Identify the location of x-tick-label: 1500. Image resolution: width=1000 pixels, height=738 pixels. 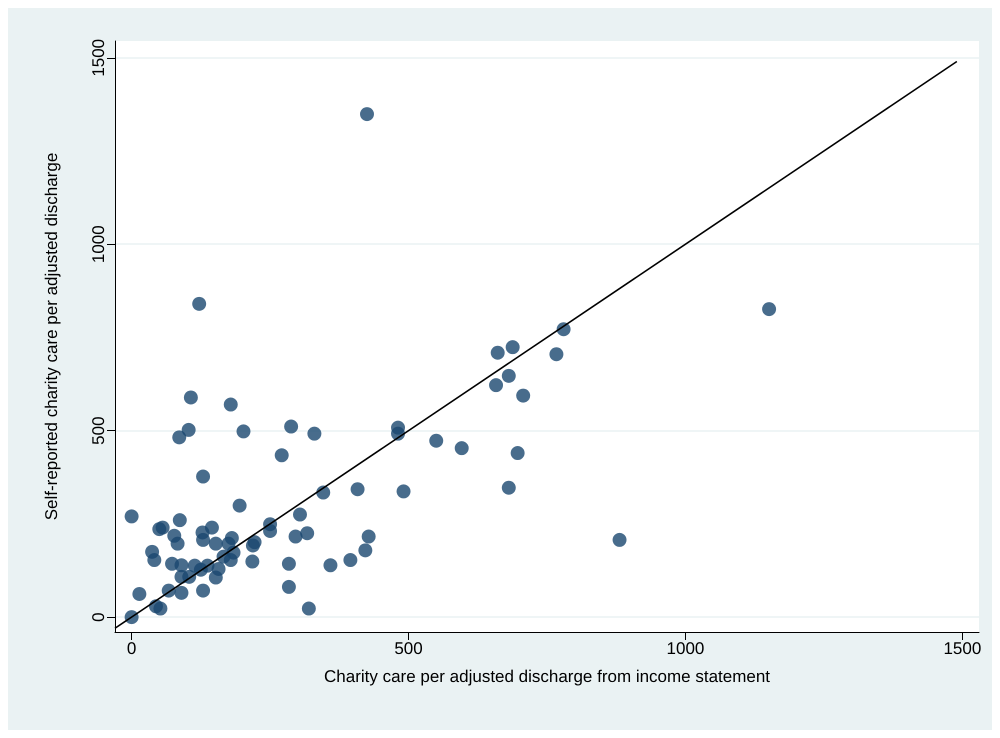
(962, 648).